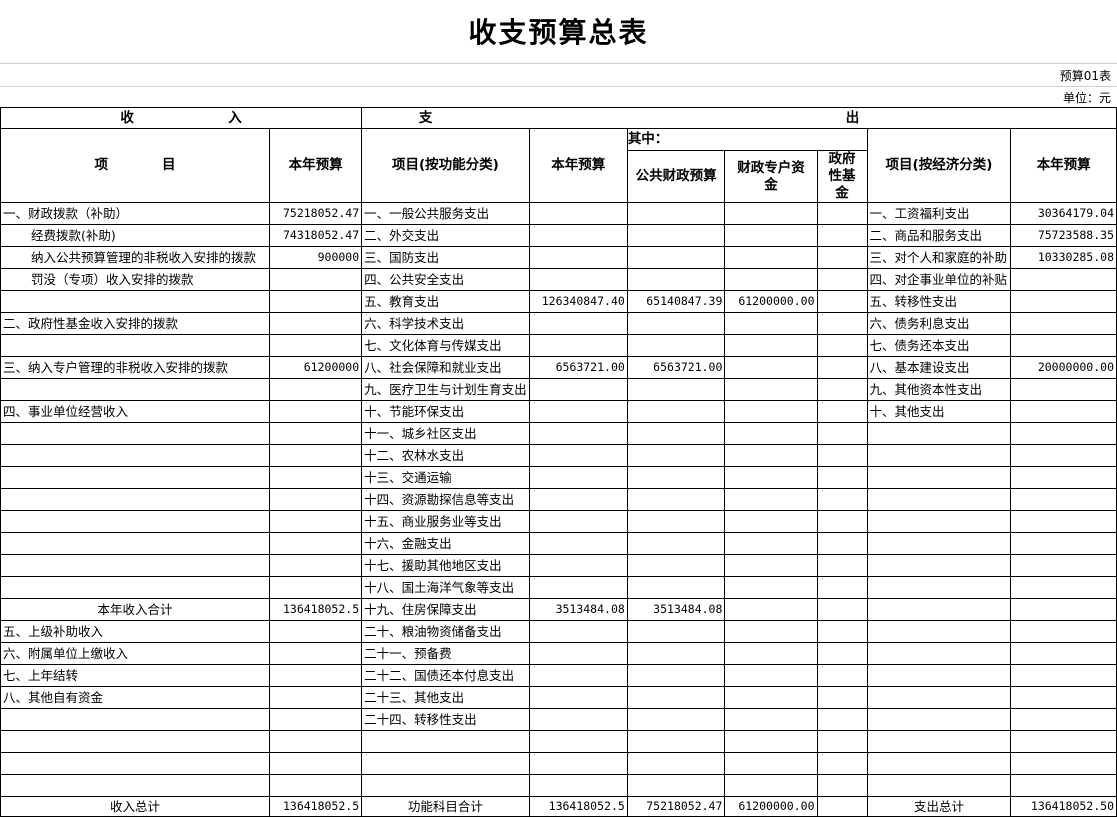 This screenshot has height=817, width=1117. I want to click on func-item-cell, so click(445, 785).